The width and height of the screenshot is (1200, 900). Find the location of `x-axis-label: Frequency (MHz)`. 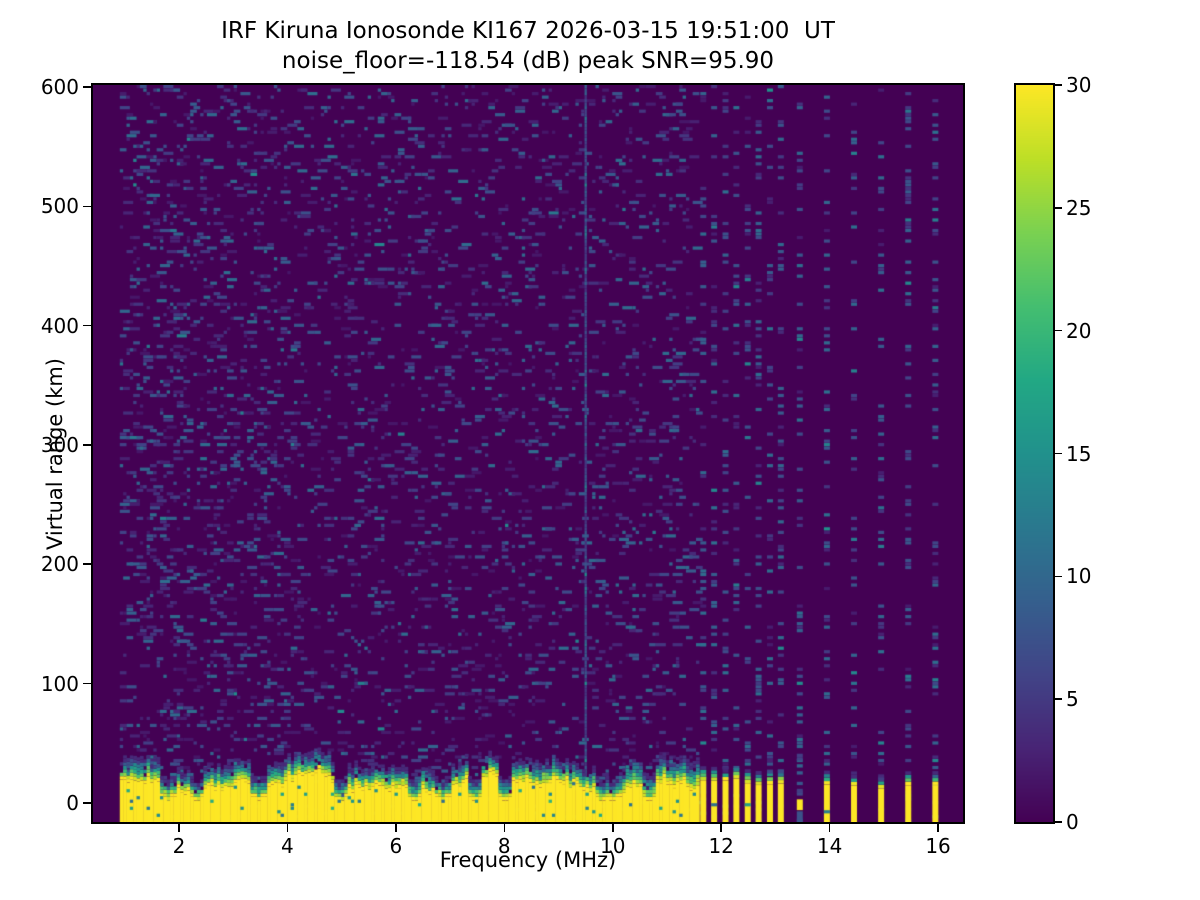

x-axis-label: Frequency (MHz) is located at coordinates (528, 860).